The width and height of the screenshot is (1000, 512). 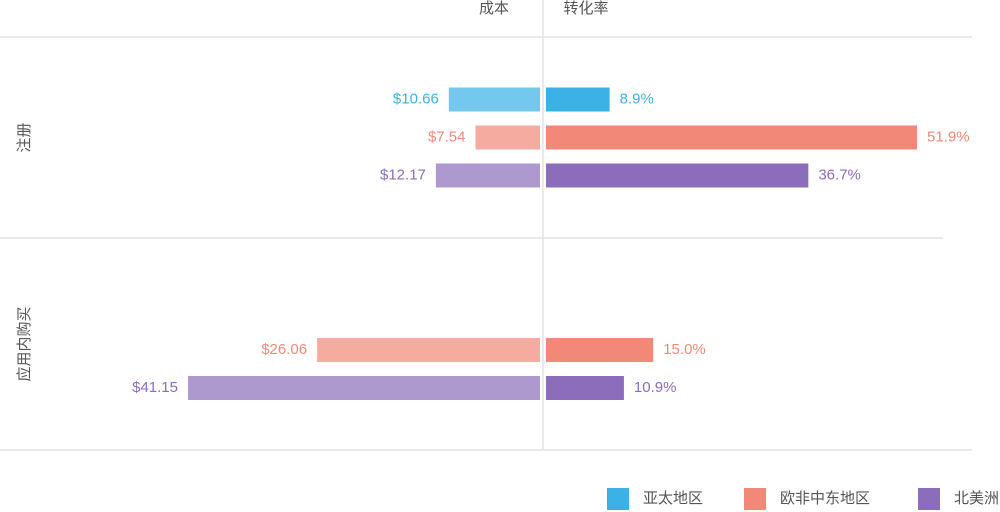 What do you see at coordinates (416, 98) in the screenshot?
I see `value-label: $10.66` at bounding box center [416, 98].